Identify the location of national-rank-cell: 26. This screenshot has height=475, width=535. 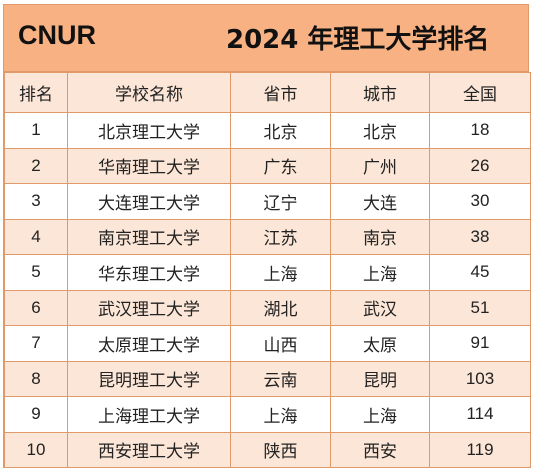
(480, 165).